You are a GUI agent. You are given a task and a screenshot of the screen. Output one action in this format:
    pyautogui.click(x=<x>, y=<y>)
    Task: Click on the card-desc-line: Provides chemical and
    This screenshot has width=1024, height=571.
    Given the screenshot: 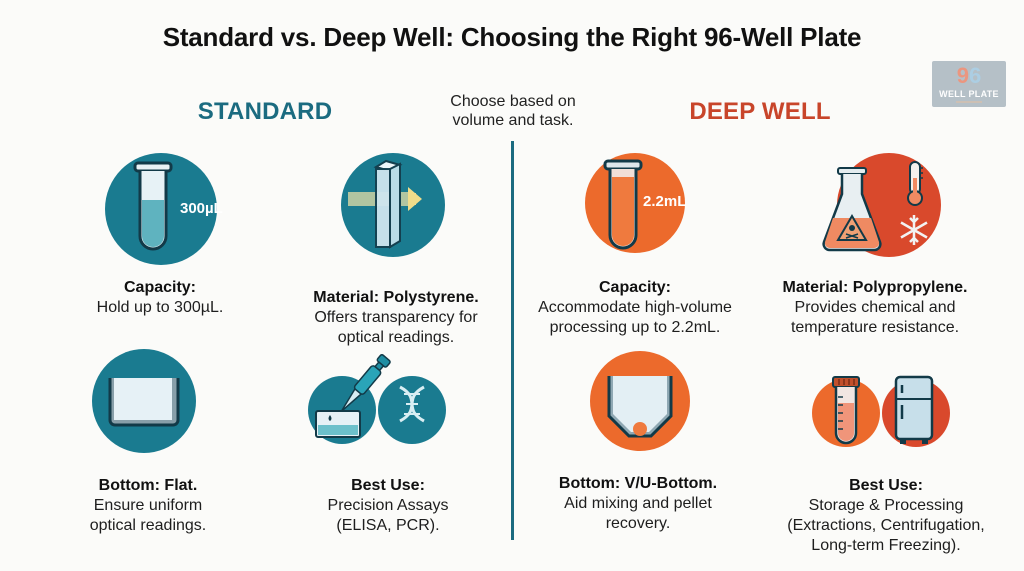 What is the action you would take?
    pyautogui.click(x=875, y=307)
    